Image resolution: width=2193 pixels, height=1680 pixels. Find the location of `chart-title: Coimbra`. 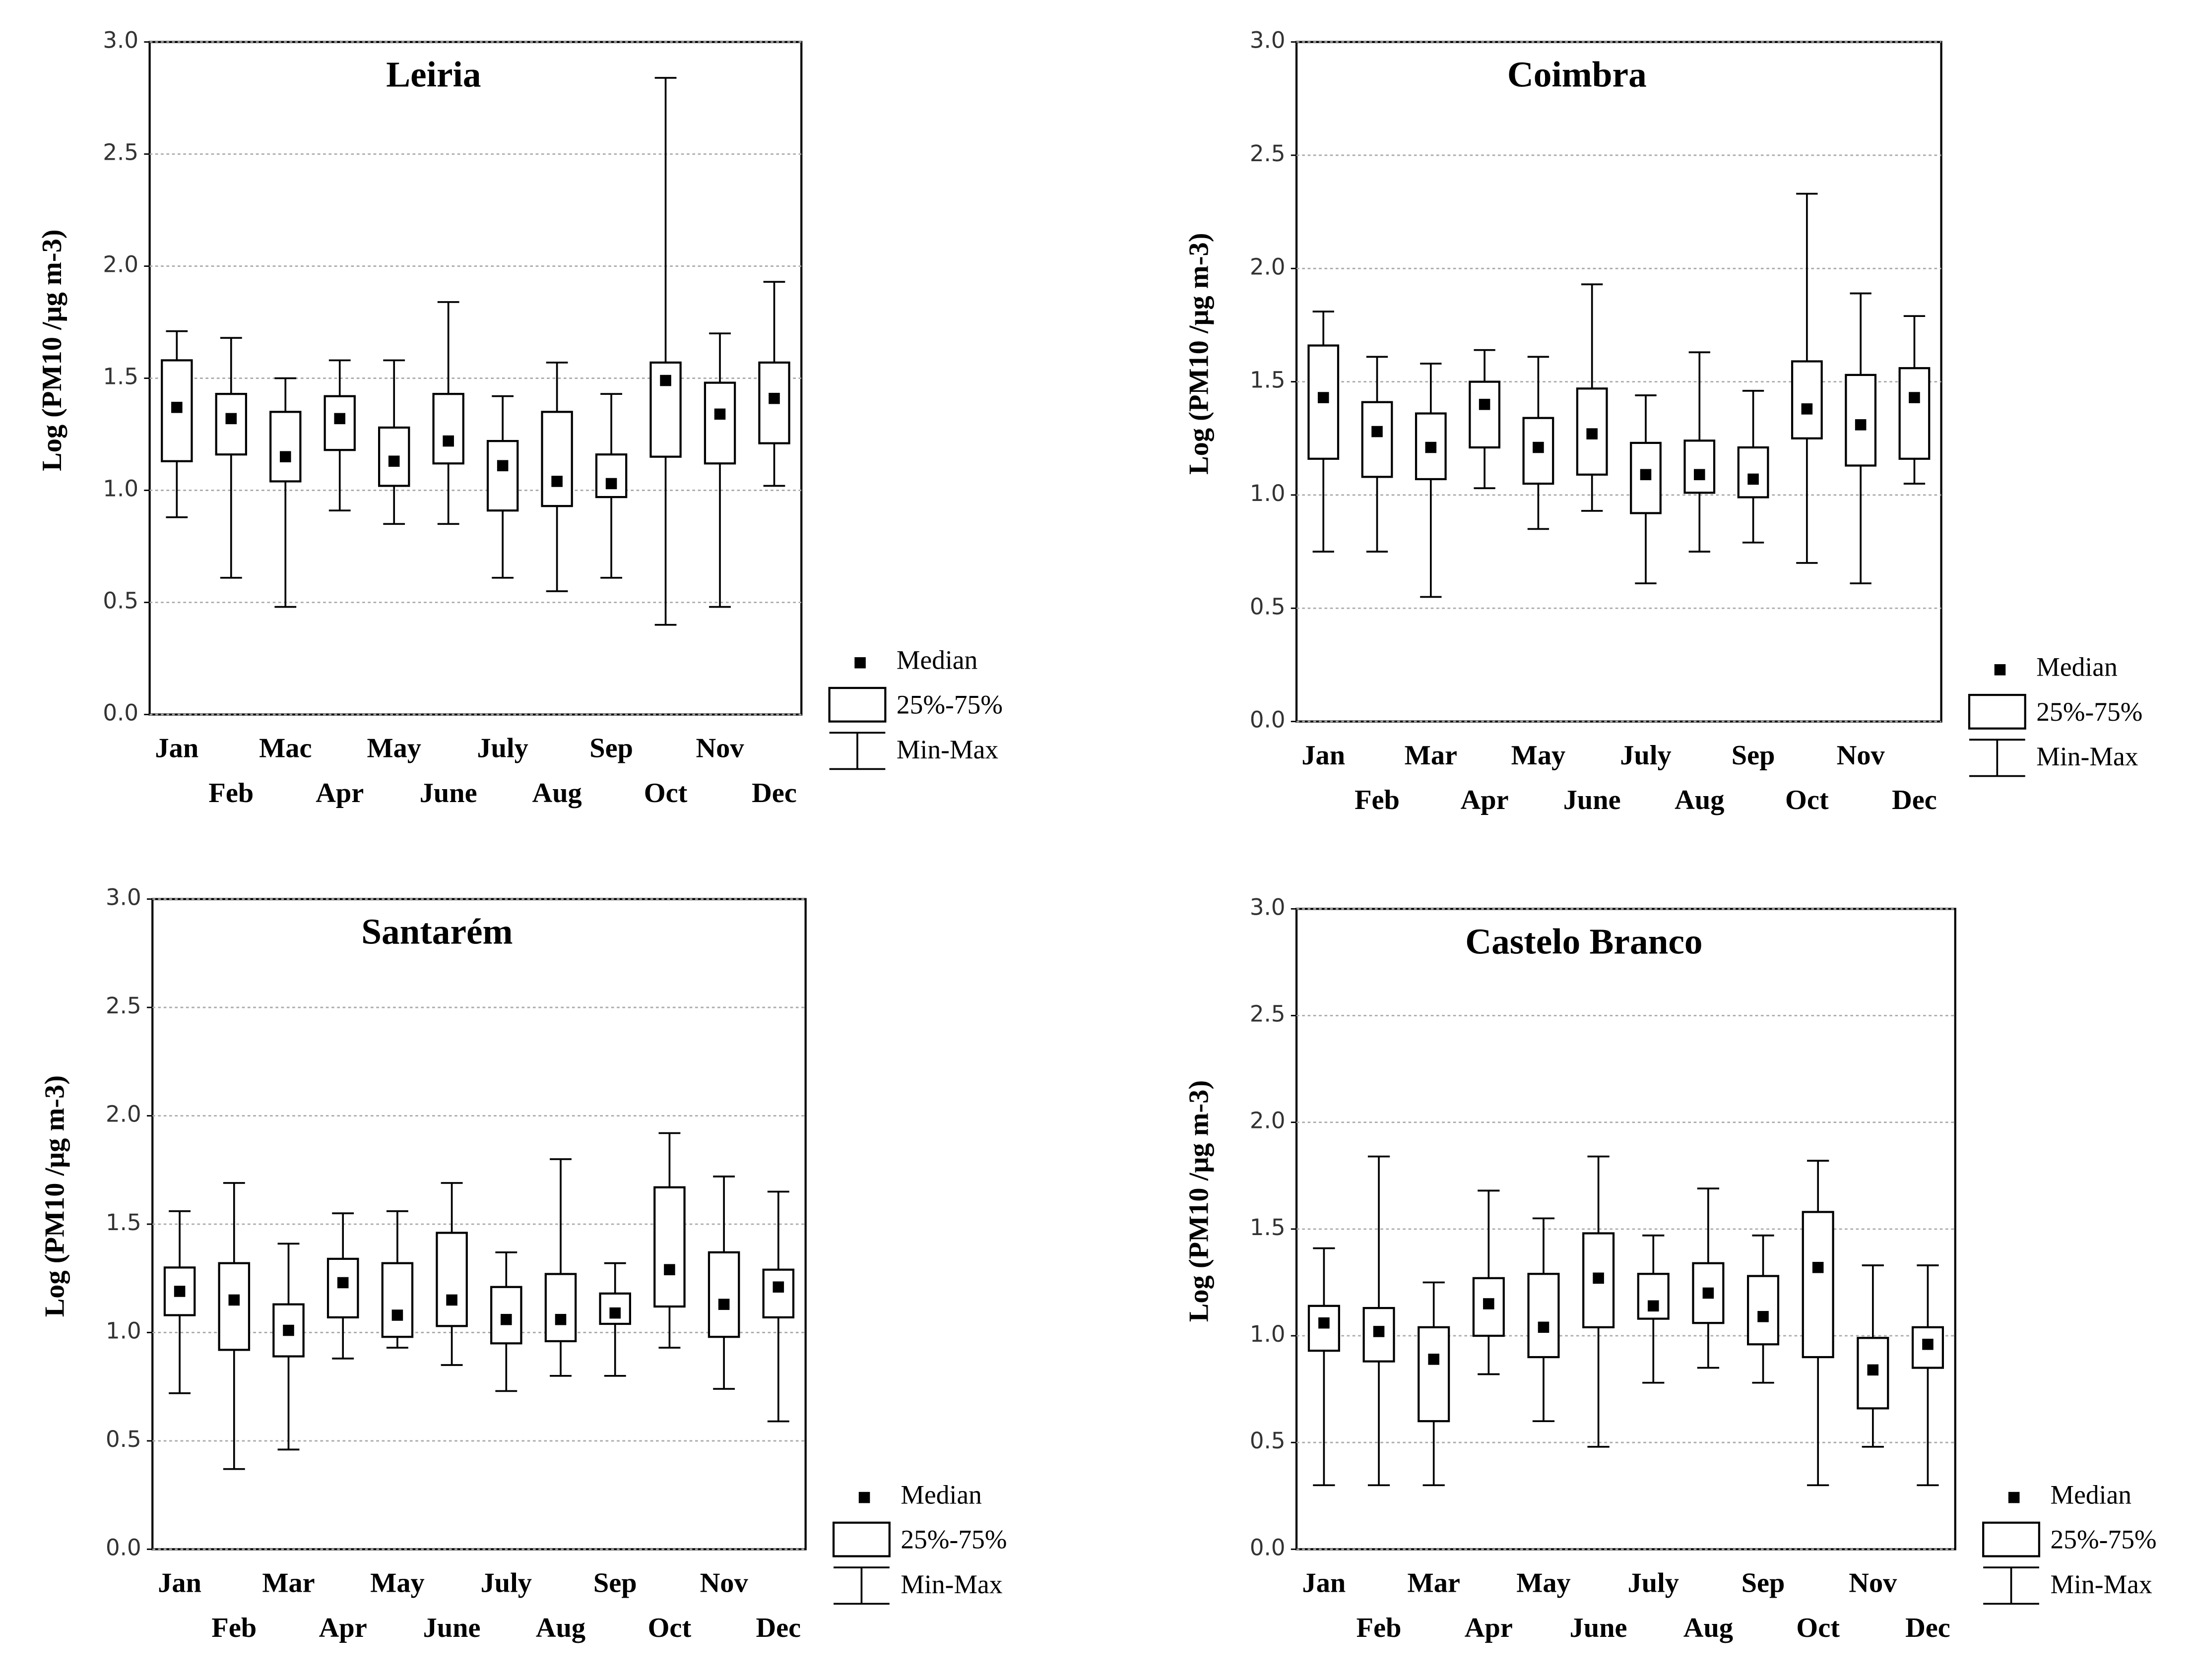

chart-title: Coimbra is located at coordinates (1577, 75).